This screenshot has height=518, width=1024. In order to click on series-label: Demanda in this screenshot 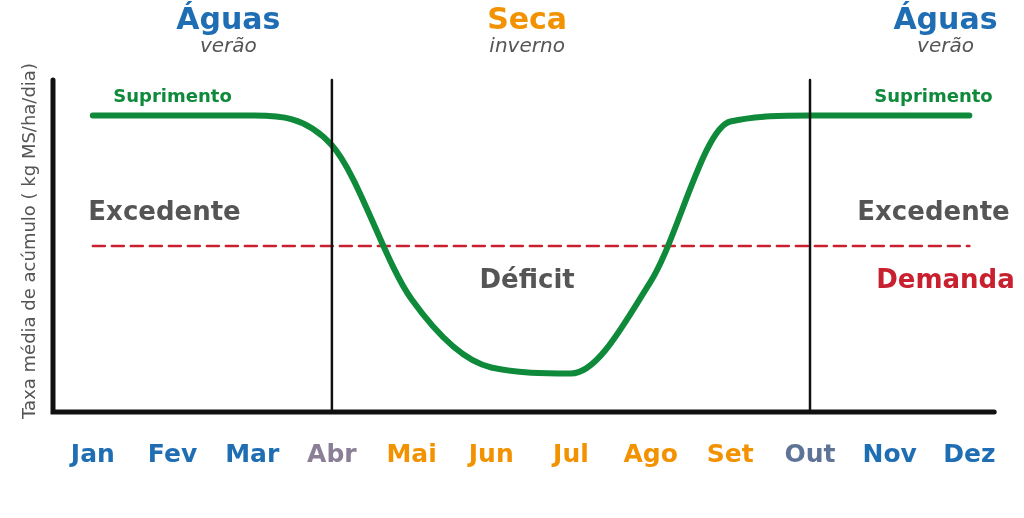, I will do `click(945, 279)`.